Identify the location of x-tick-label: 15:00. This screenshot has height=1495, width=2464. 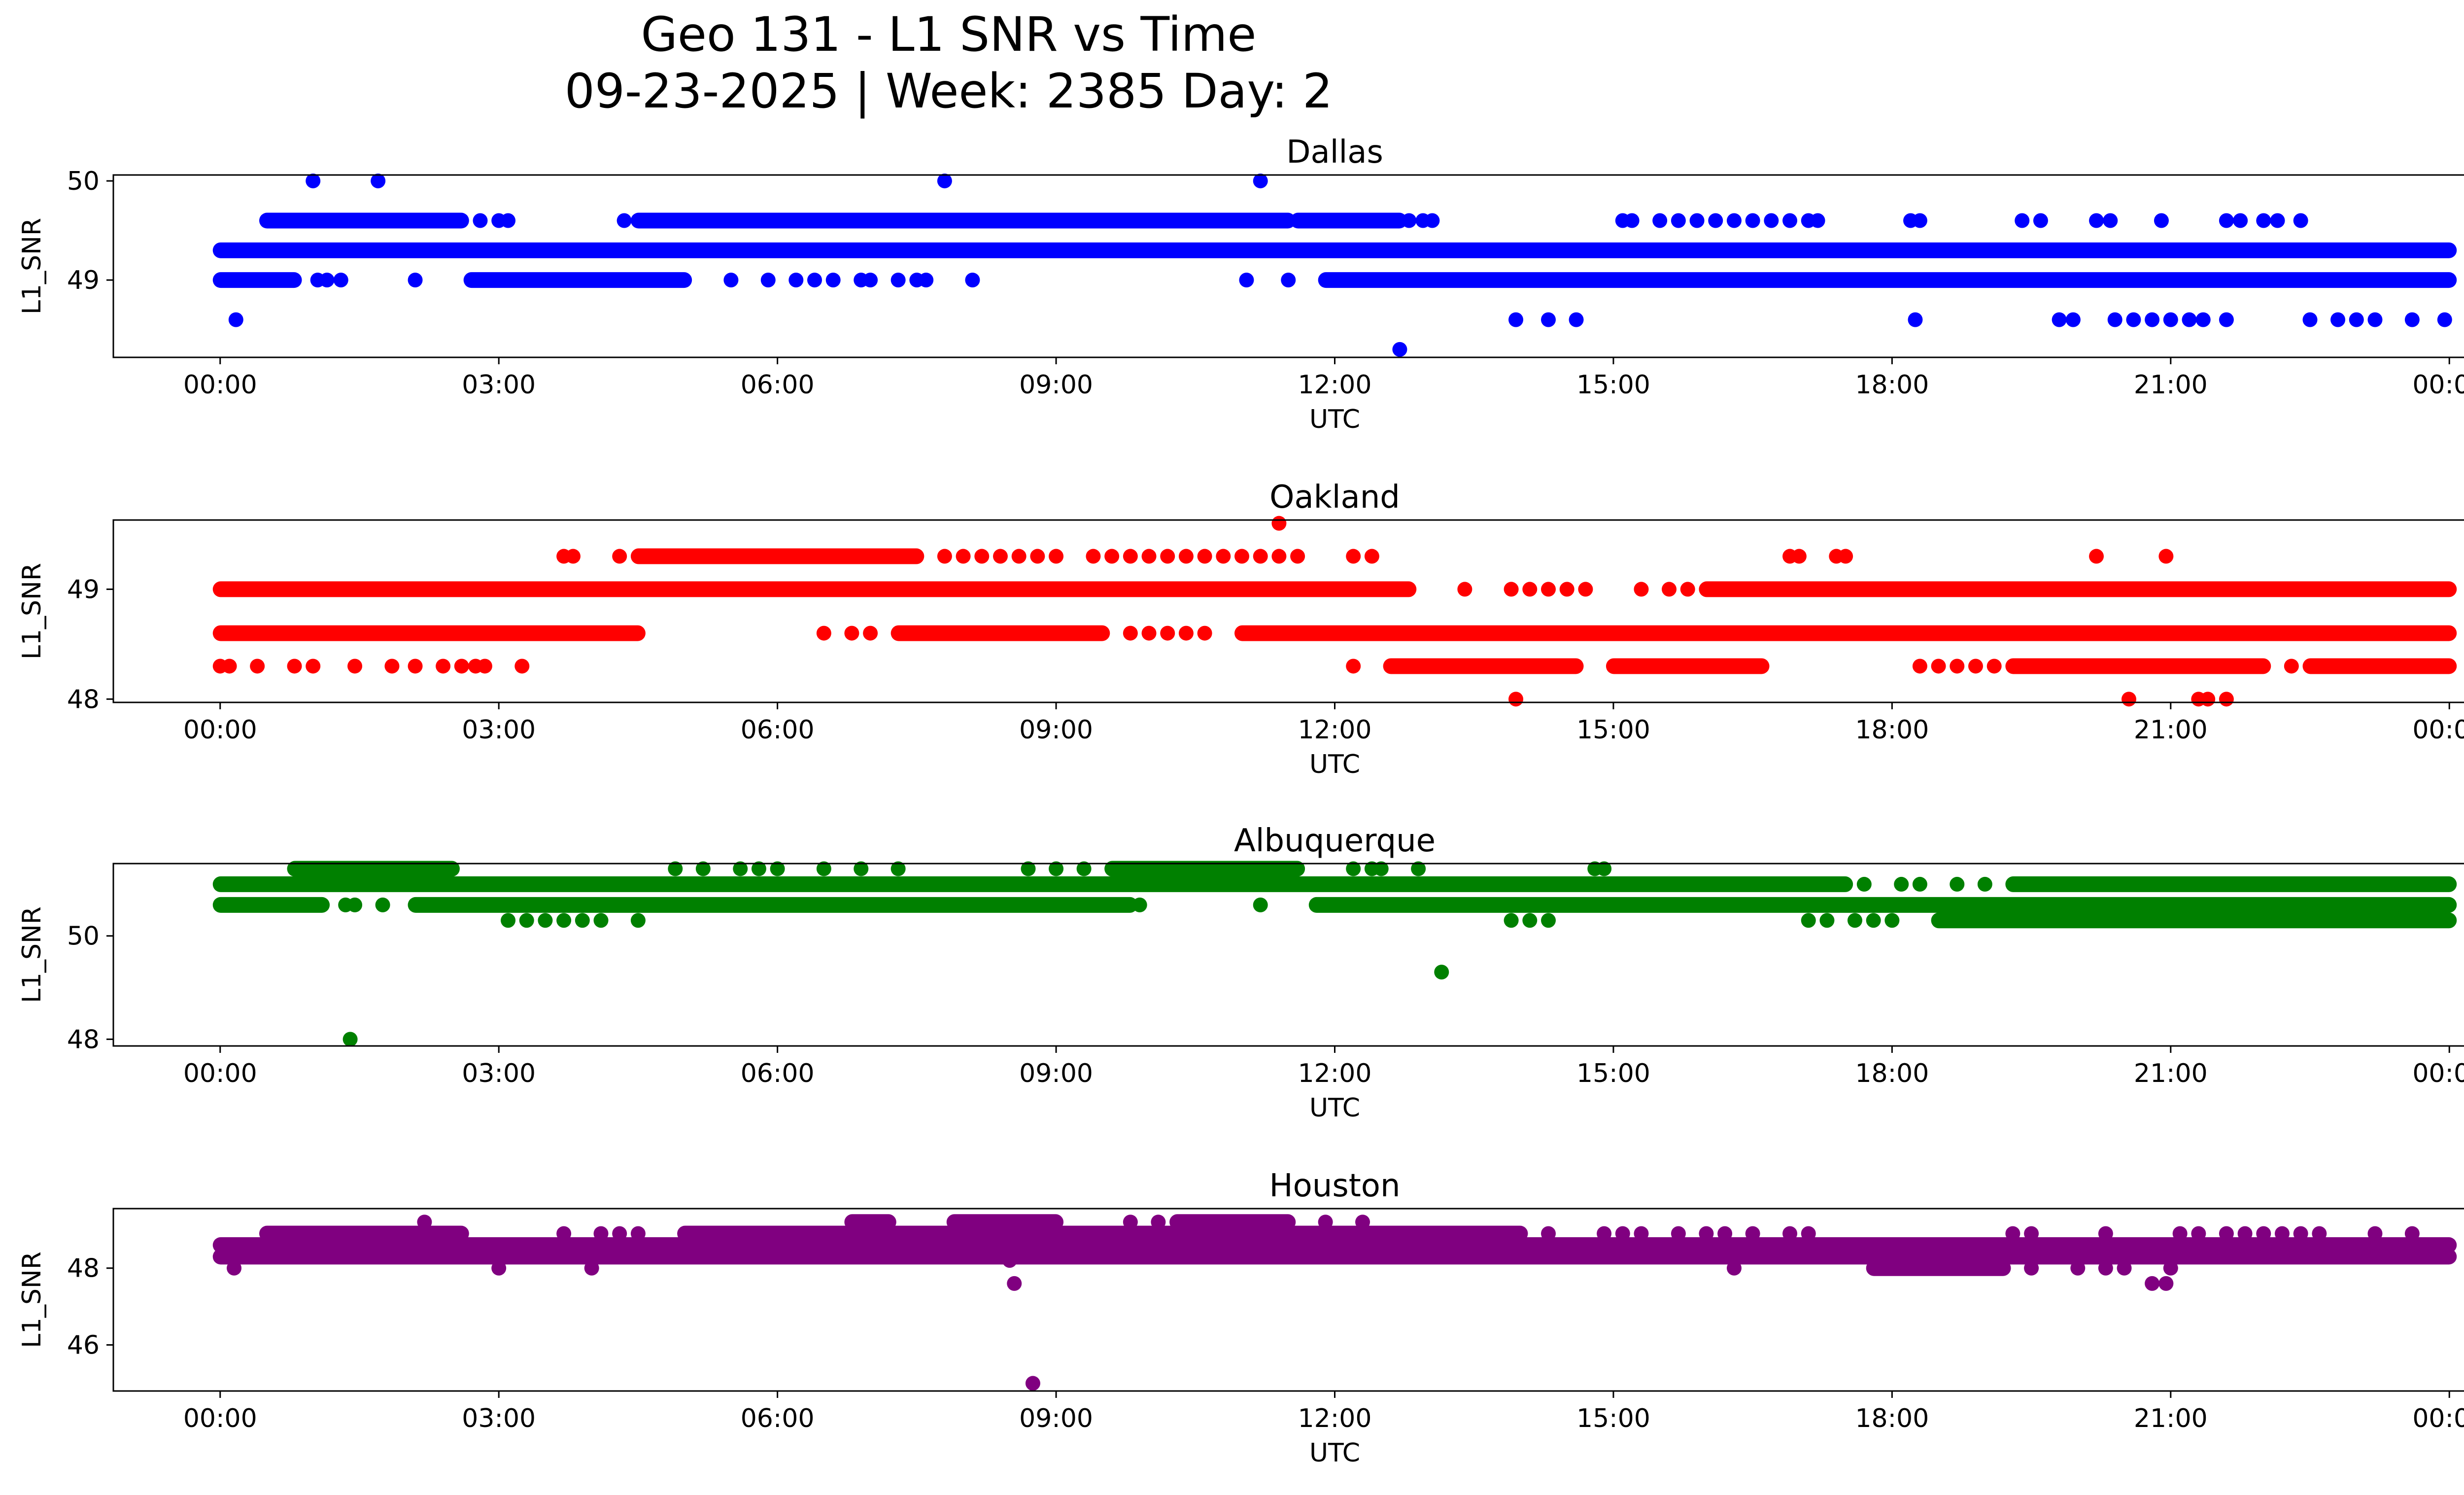
(1613, 730).